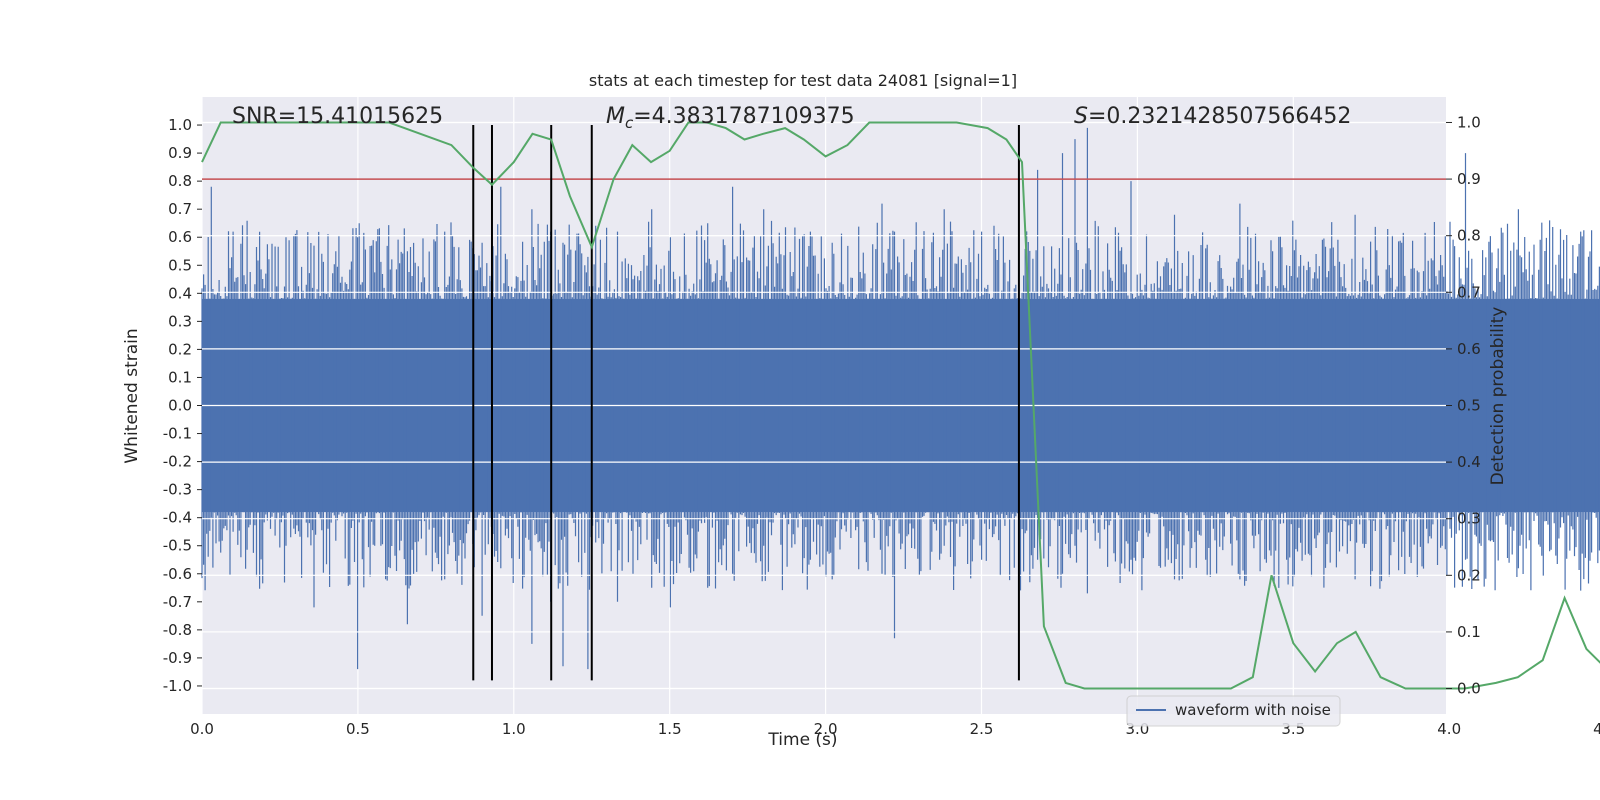 This screenshot has height=800, width=1600. I want to click on right-tick-label: 0.6, so click(1469, 349).